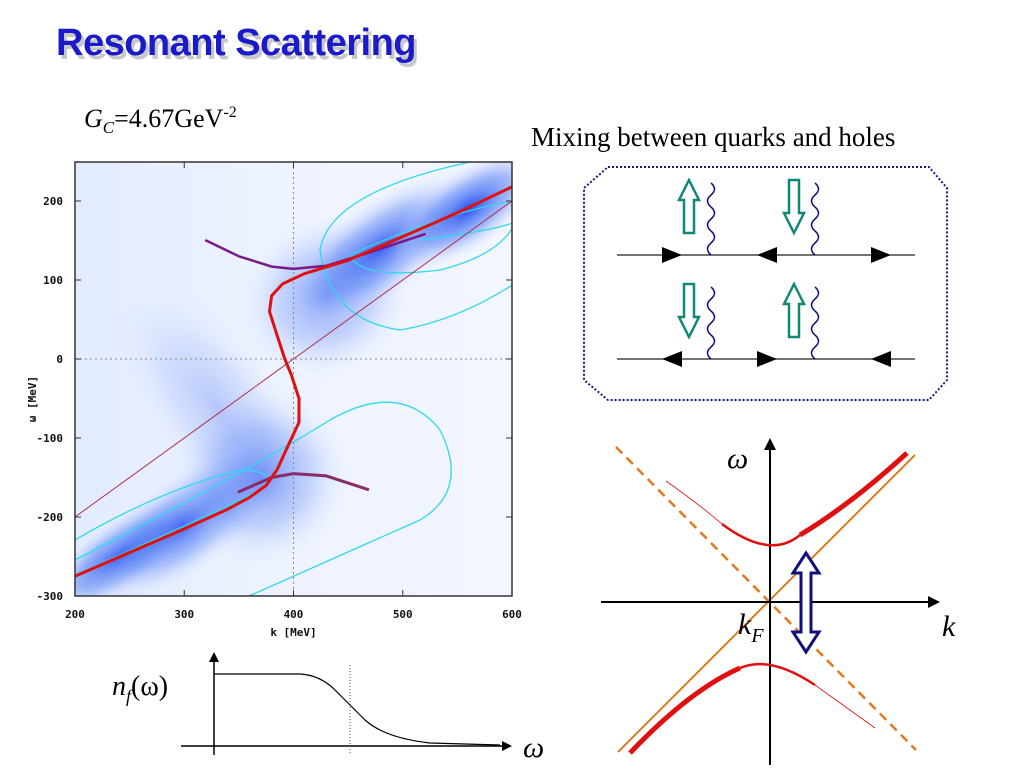  I want to click on y-tick-label: 0, so click(59, 359).